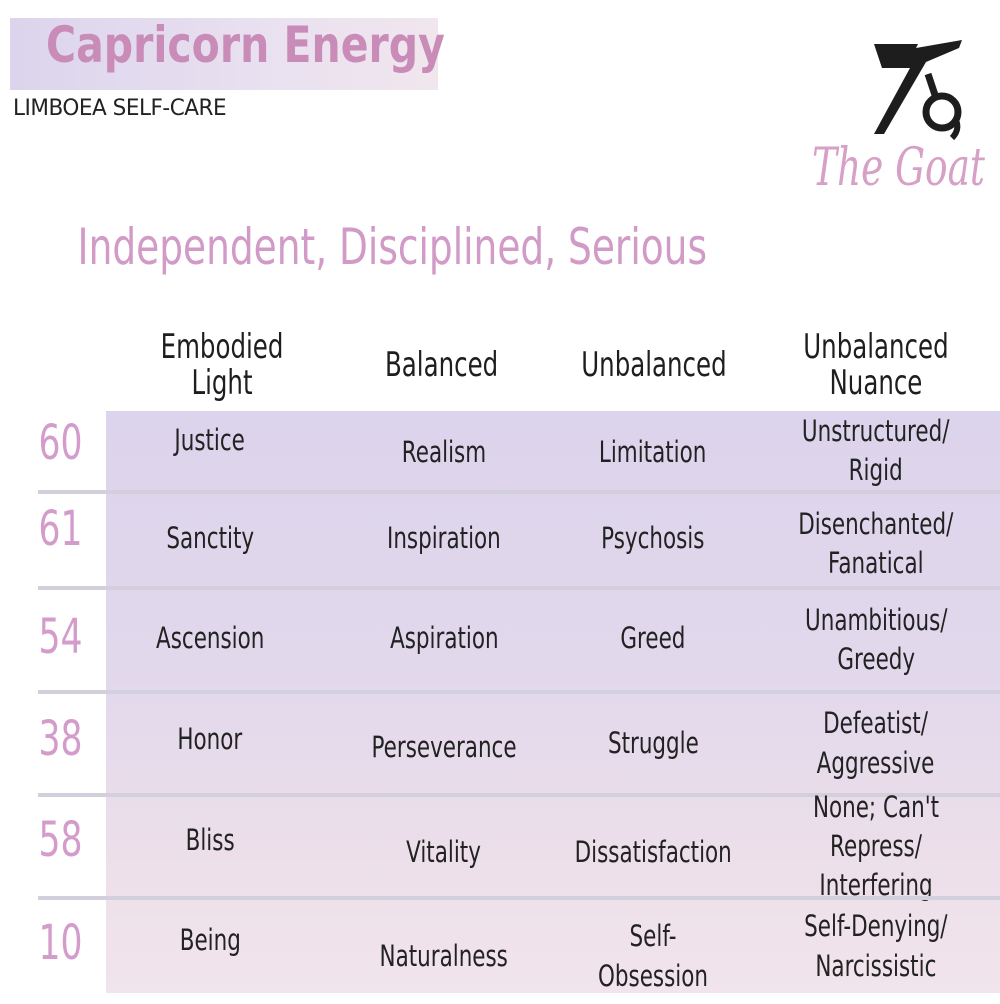  I want to click on cell-nuance: Unstructured/ Rigid, so click(876, 450).